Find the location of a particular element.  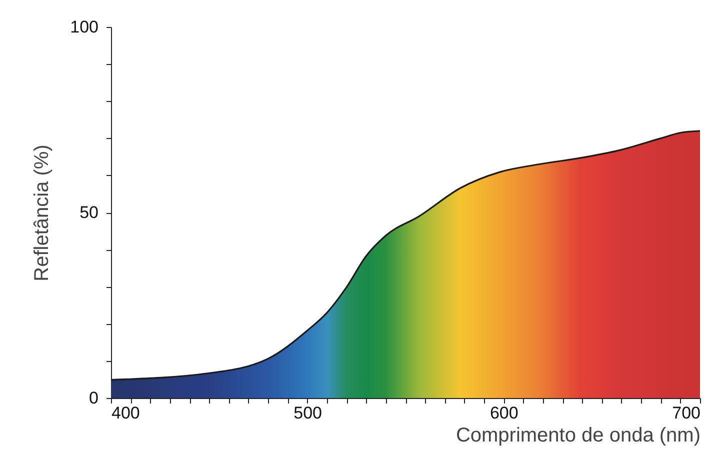

x-tick-label: 500 is located at coordinates (308, 413).